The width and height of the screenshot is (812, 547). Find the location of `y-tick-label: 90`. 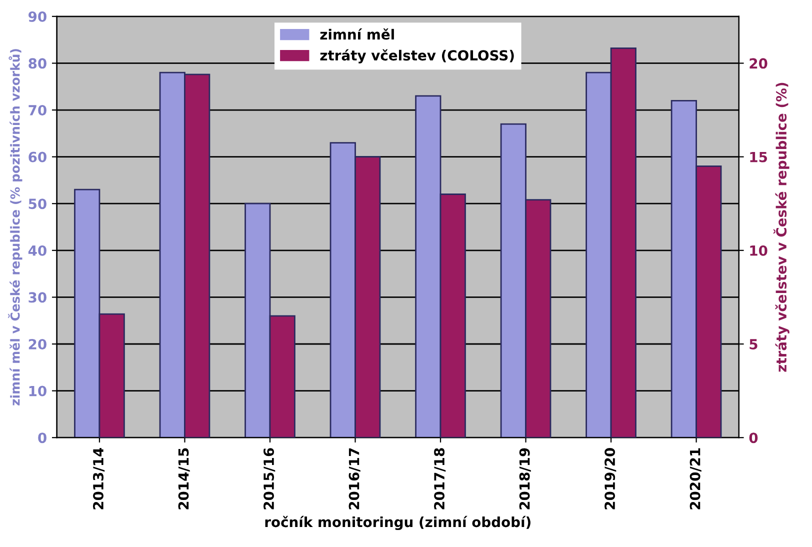

y-tick-label: 90 is located at coordinates (37, 16).